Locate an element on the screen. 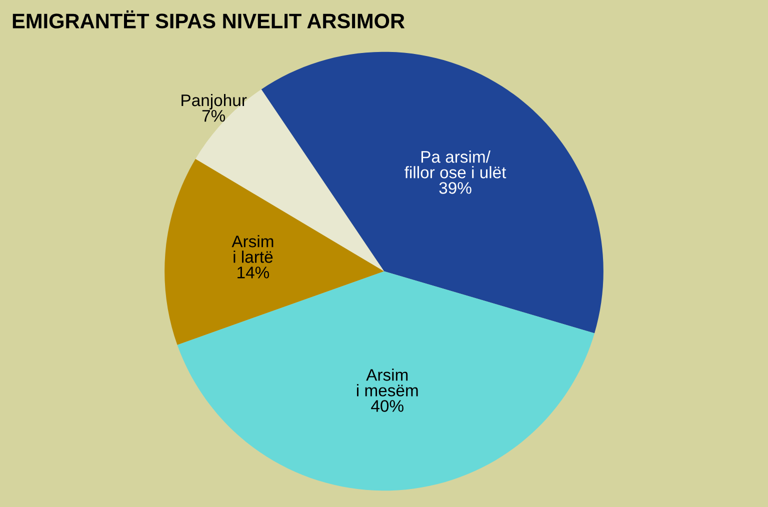 Image resolution: width=768 pixels, height=507 pixels. pie-slice is located at coordinates (274, 251).